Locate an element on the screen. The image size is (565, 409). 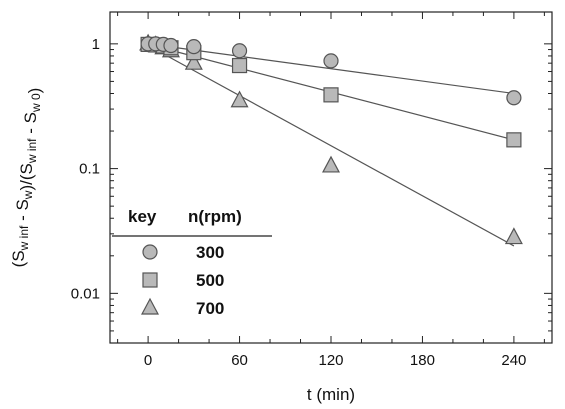
y-axis-title-part: )/(S is located at coordinates (26, 176).